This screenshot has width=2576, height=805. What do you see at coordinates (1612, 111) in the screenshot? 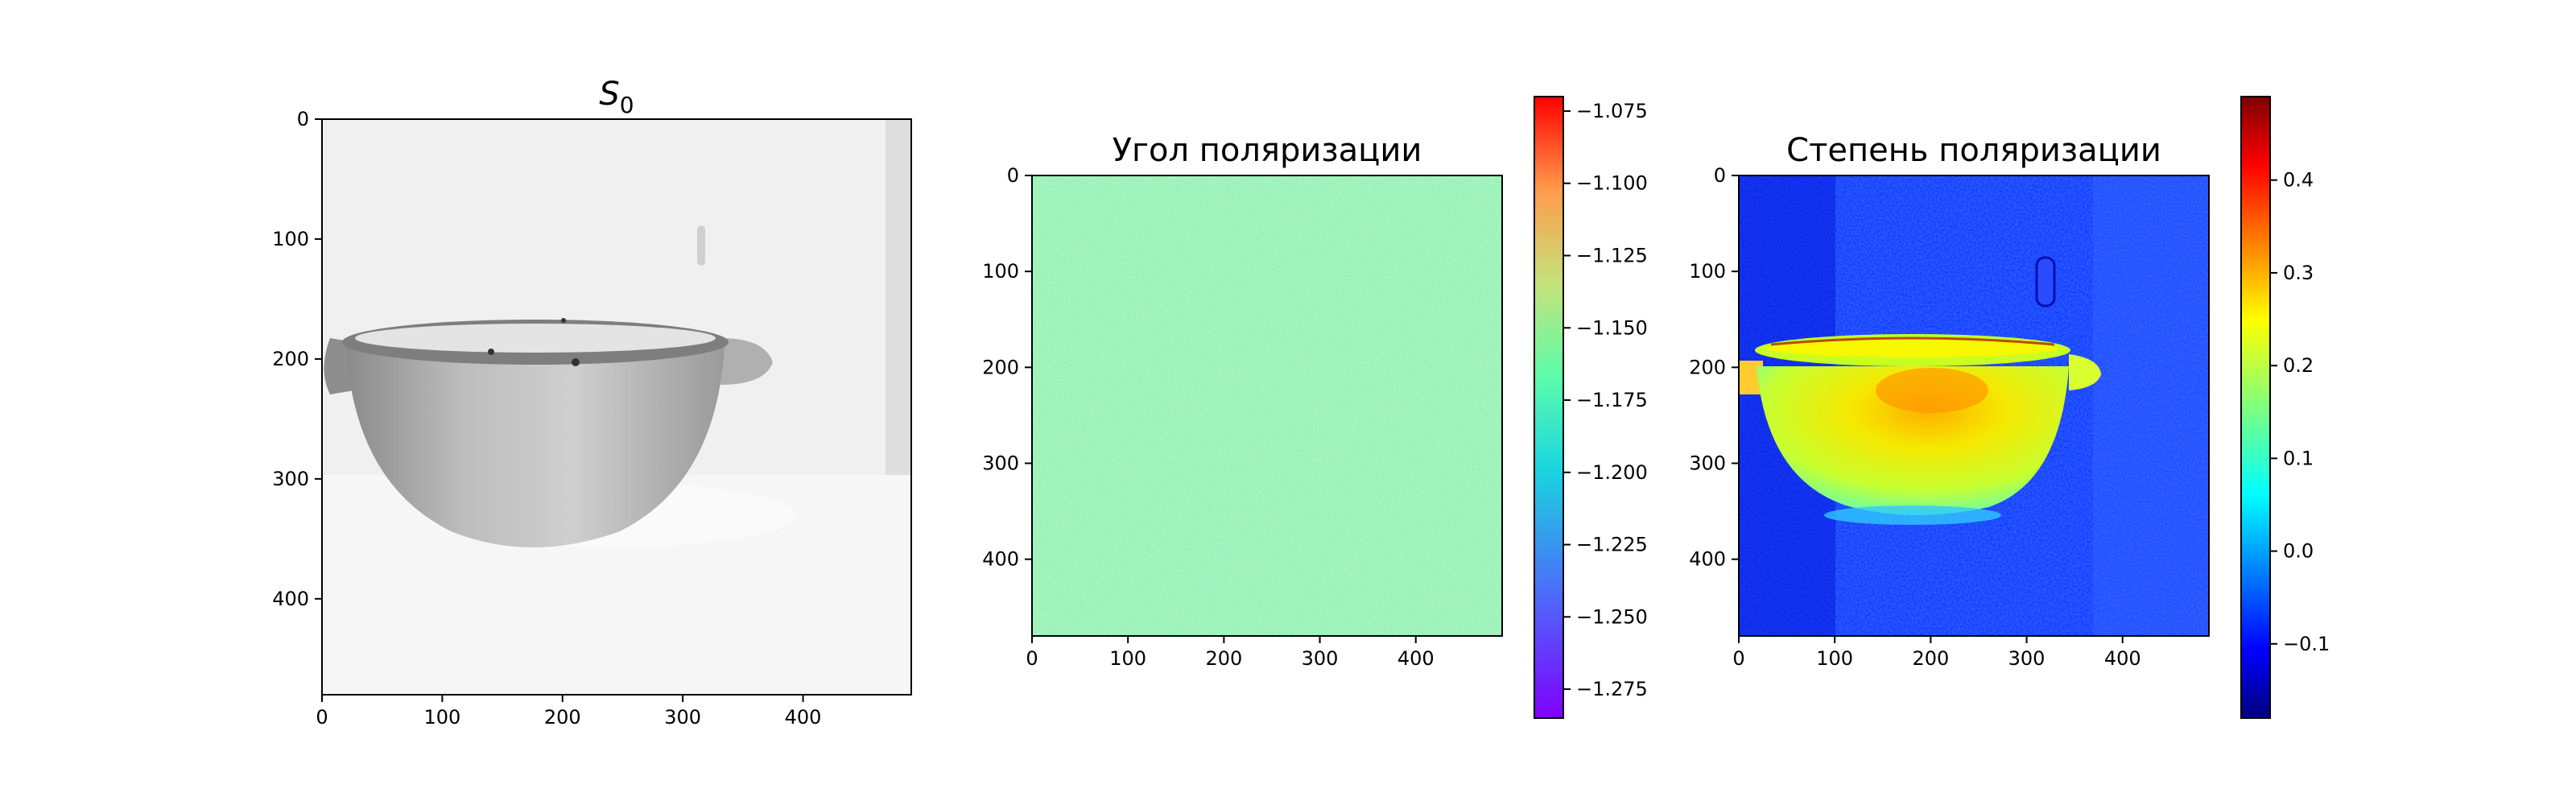
I see `colorbar-tick-label: −1.075` at bounding box center [1612, 111].